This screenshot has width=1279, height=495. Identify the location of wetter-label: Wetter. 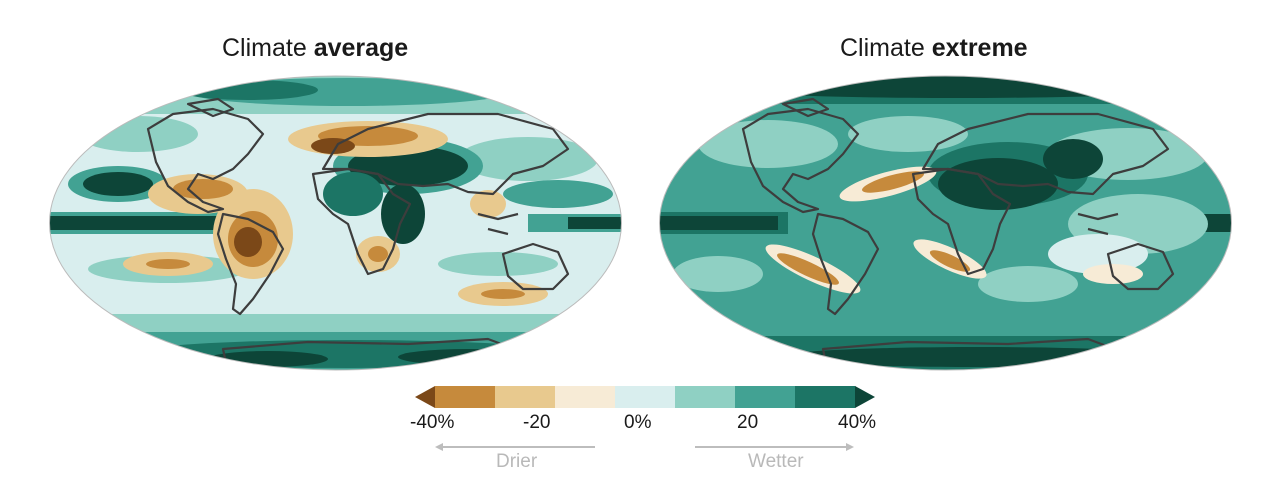
(776, 461).